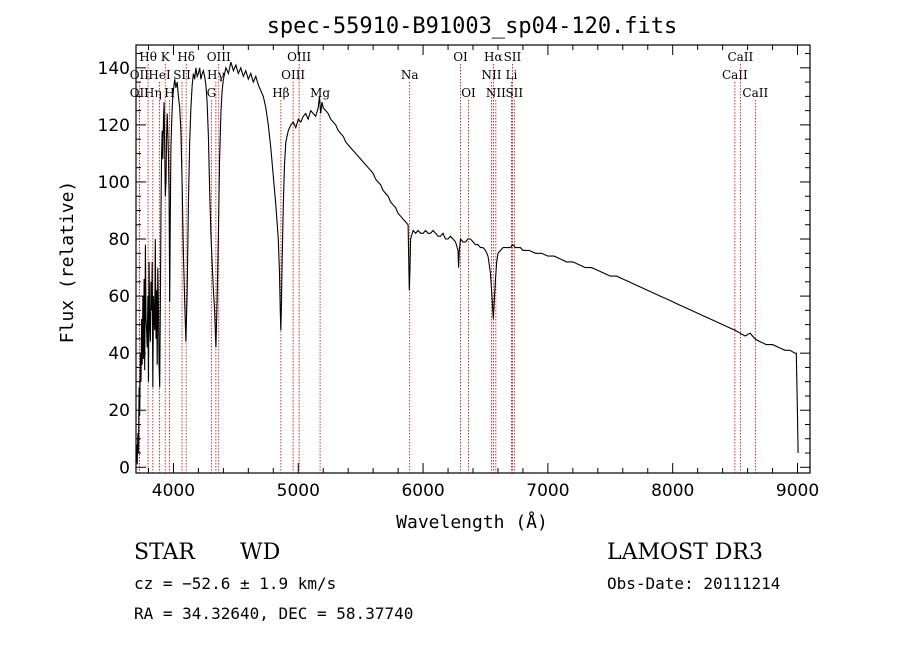  Describe the element at coordinates (410, 75) in the screenshot. I see `spectral-line-label: Na` at that location.